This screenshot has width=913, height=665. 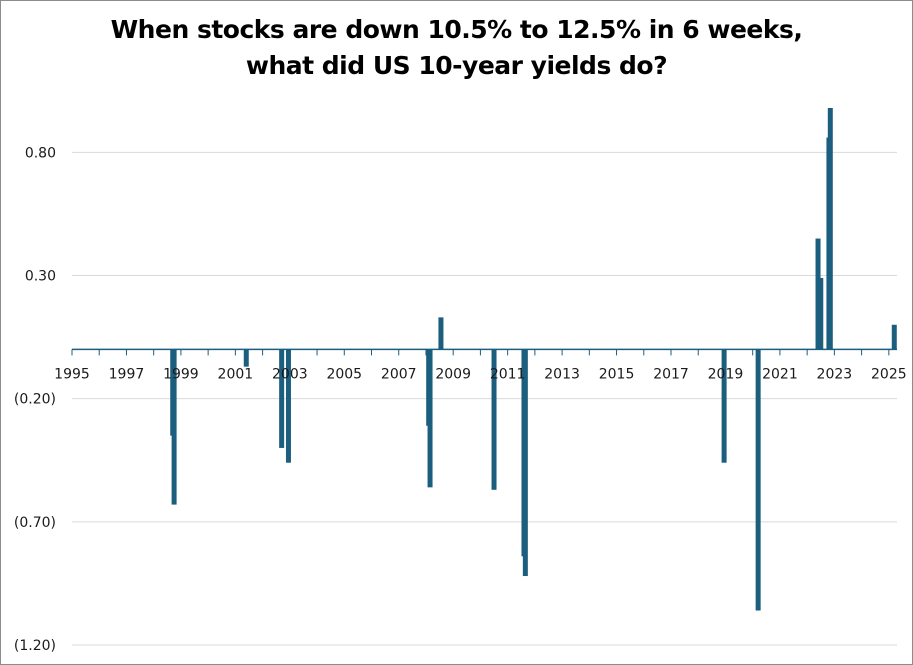 I want to click on x-tick-label: 1997, so click(x=127, y=374).